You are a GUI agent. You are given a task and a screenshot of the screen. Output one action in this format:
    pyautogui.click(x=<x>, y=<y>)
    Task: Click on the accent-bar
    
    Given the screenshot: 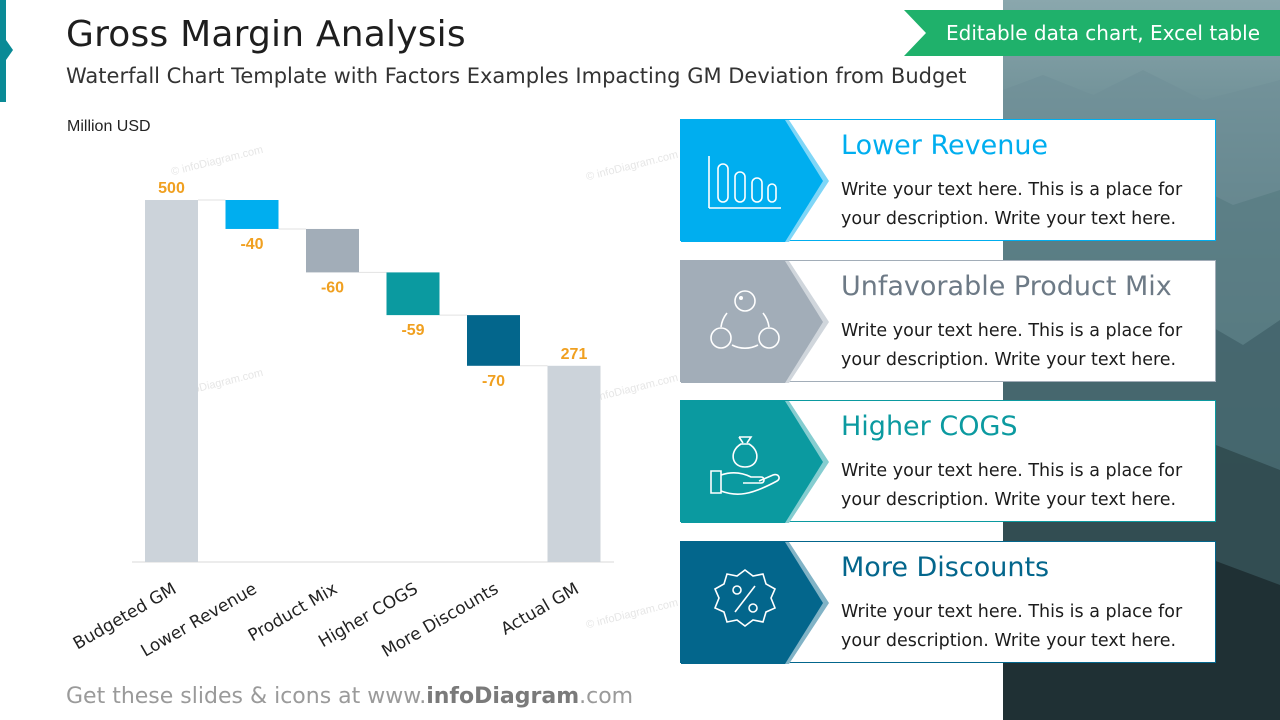 What is the action you would take?
    pyautogui.click(x=3, y=51)
    